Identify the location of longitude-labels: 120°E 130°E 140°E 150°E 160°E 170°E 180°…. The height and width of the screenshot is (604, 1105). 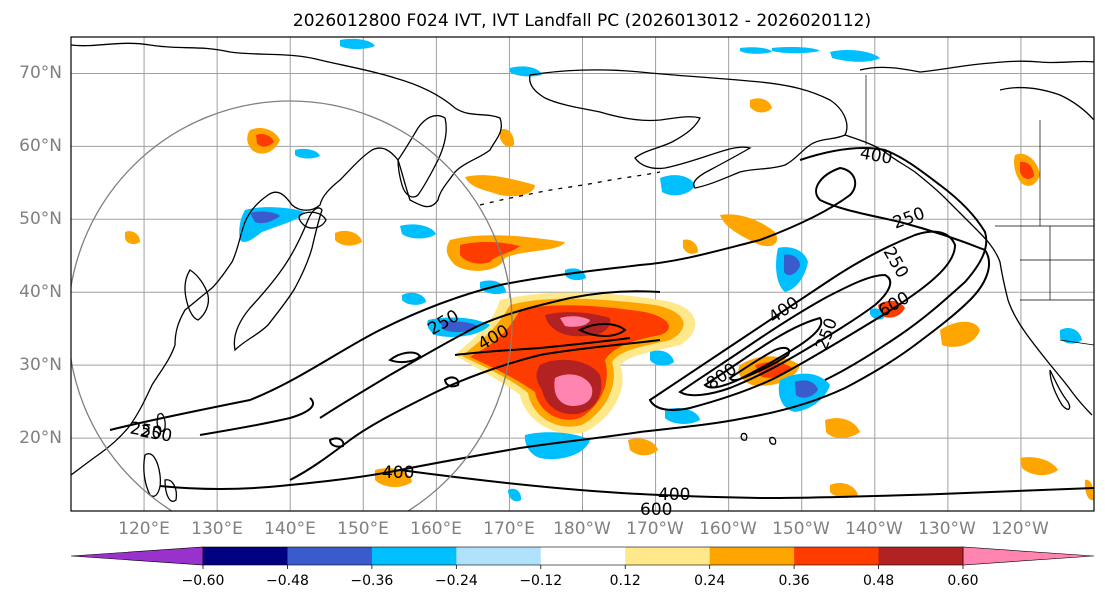
(583, 529).